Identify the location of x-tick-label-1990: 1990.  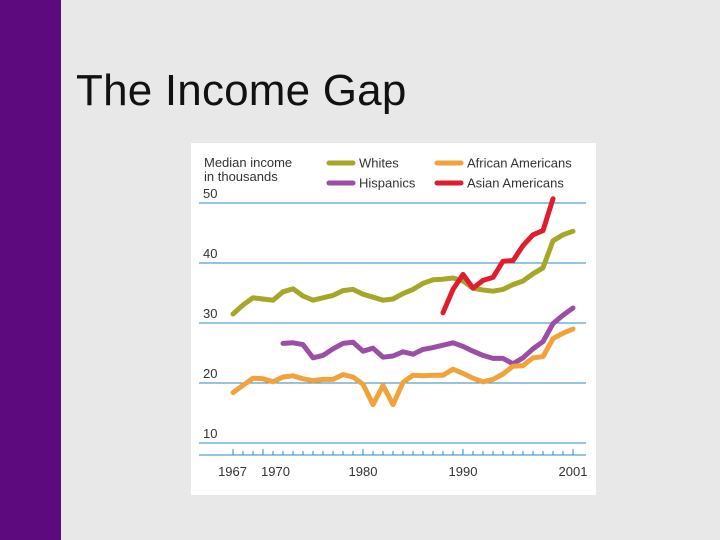
(463, 471).